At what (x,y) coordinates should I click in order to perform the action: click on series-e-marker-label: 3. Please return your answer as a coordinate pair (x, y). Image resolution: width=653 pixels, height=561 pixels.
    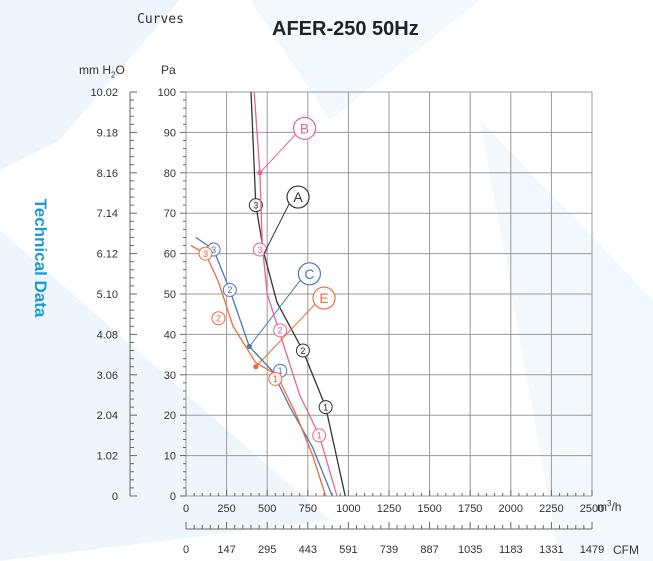
    Looking at the image, I should click on (205, 254).